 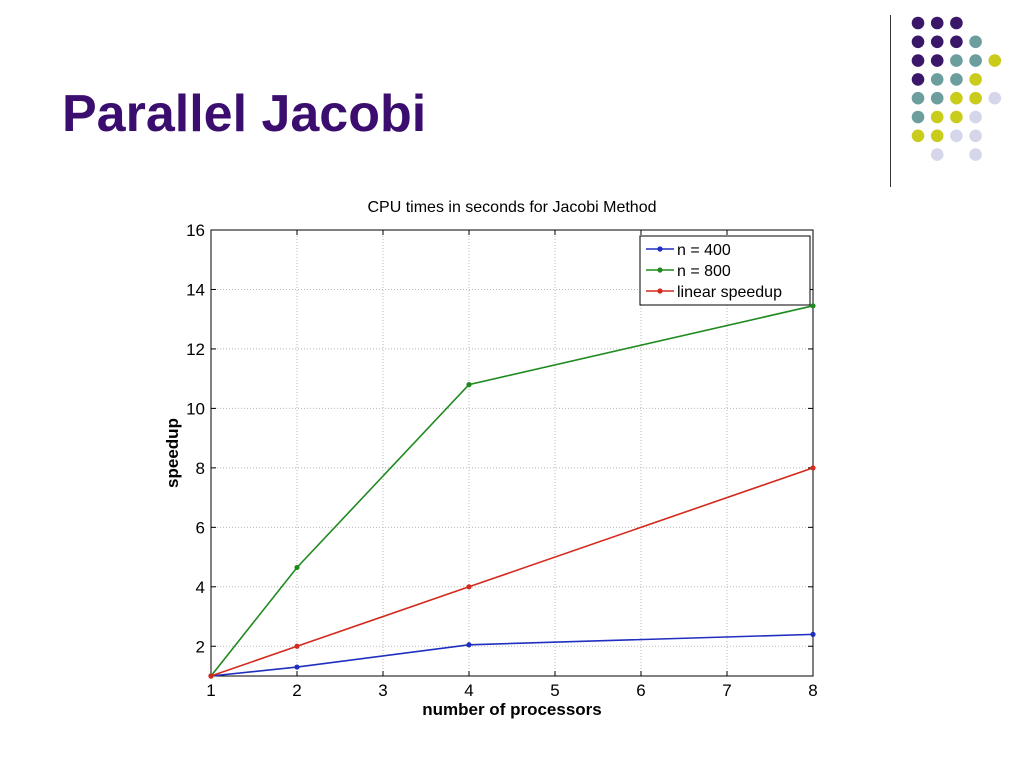 I want to click on chart-legend: n = 400 n = 800 linear speedup, so click(x=725, y=270).